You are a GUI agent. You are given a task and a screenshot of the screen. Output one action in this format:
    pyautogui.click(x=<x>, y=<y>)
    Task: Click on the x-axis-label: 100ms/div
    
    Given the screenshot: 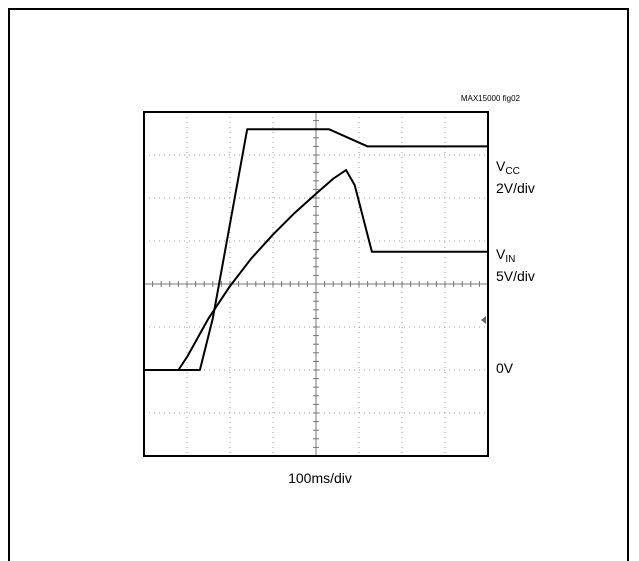 What is the action you would take?
    pyautogui.click(x=320, y=478)
    